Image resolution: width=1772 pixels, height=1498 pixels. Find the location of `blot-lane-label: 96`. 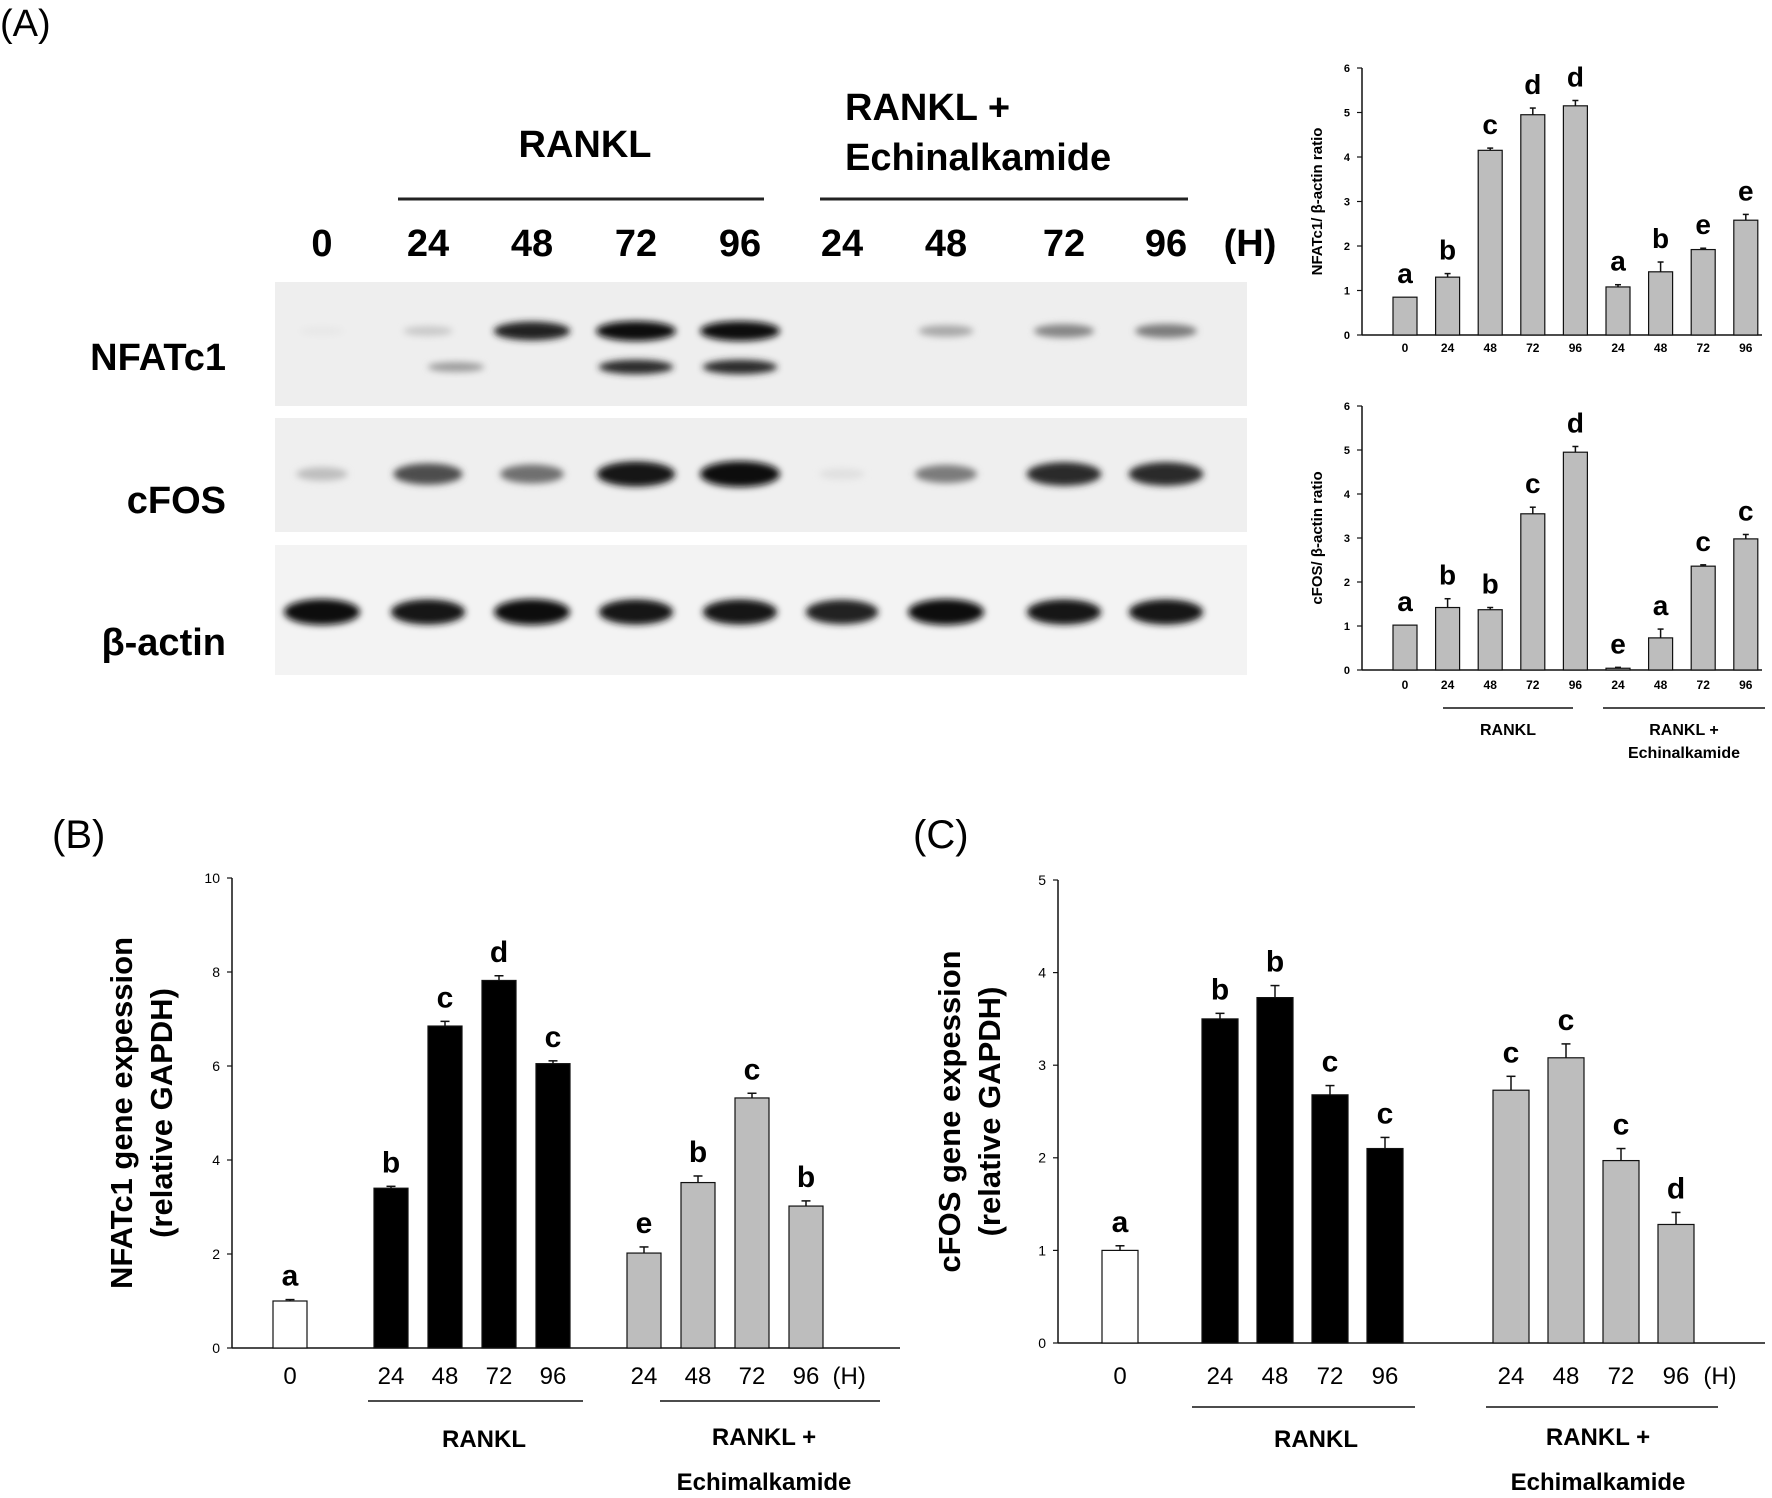

blot-lane-label: 96 is located at coordinates (740, 244).